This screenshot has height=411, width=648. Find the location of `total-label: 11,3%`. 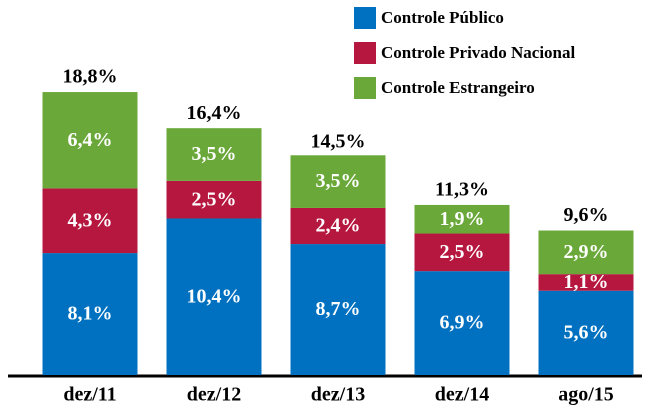

total-label: 11,3% is located at coordinates (462, 190).